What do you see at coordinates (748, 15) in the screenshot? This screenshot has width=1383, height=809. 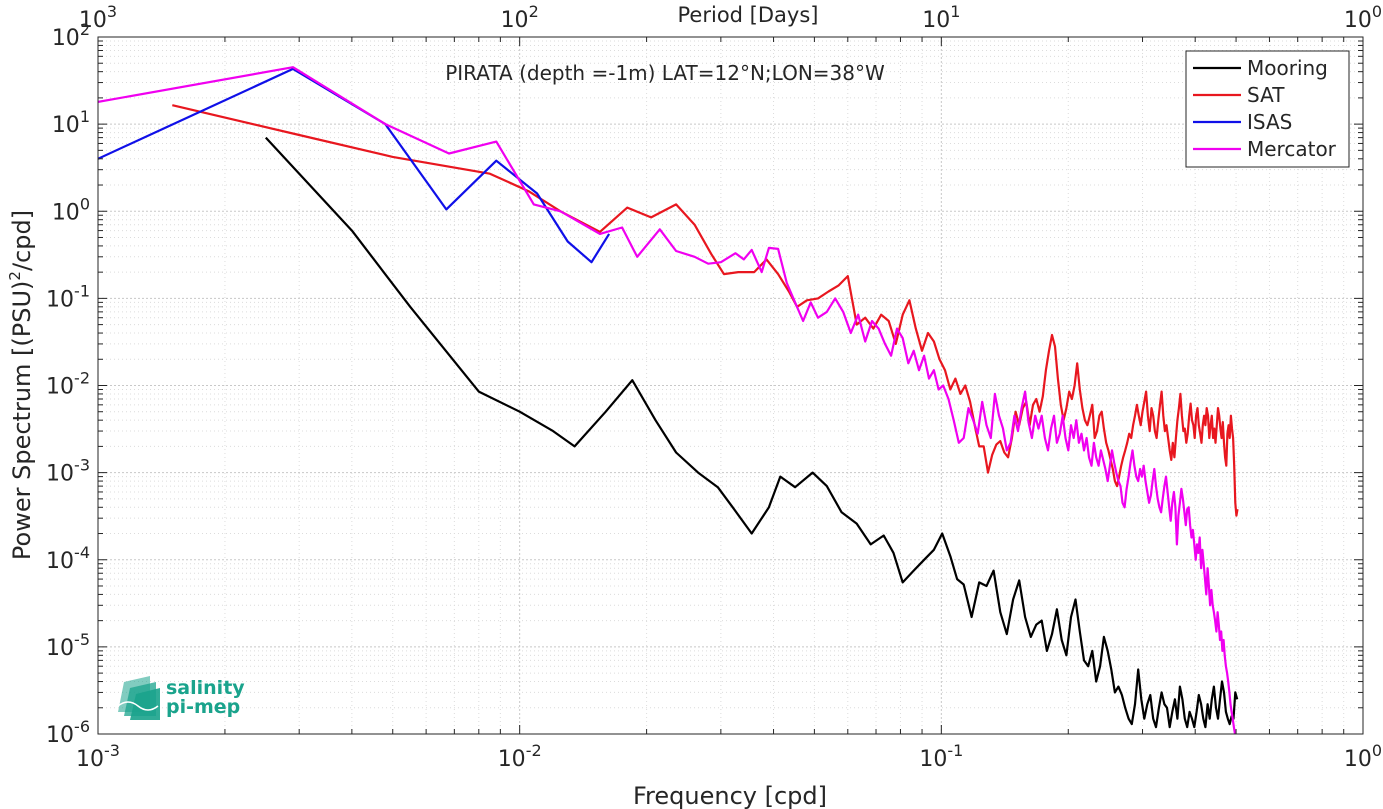 I see `top-axis-label: Period [Days]` at bounding box center [748, 15].